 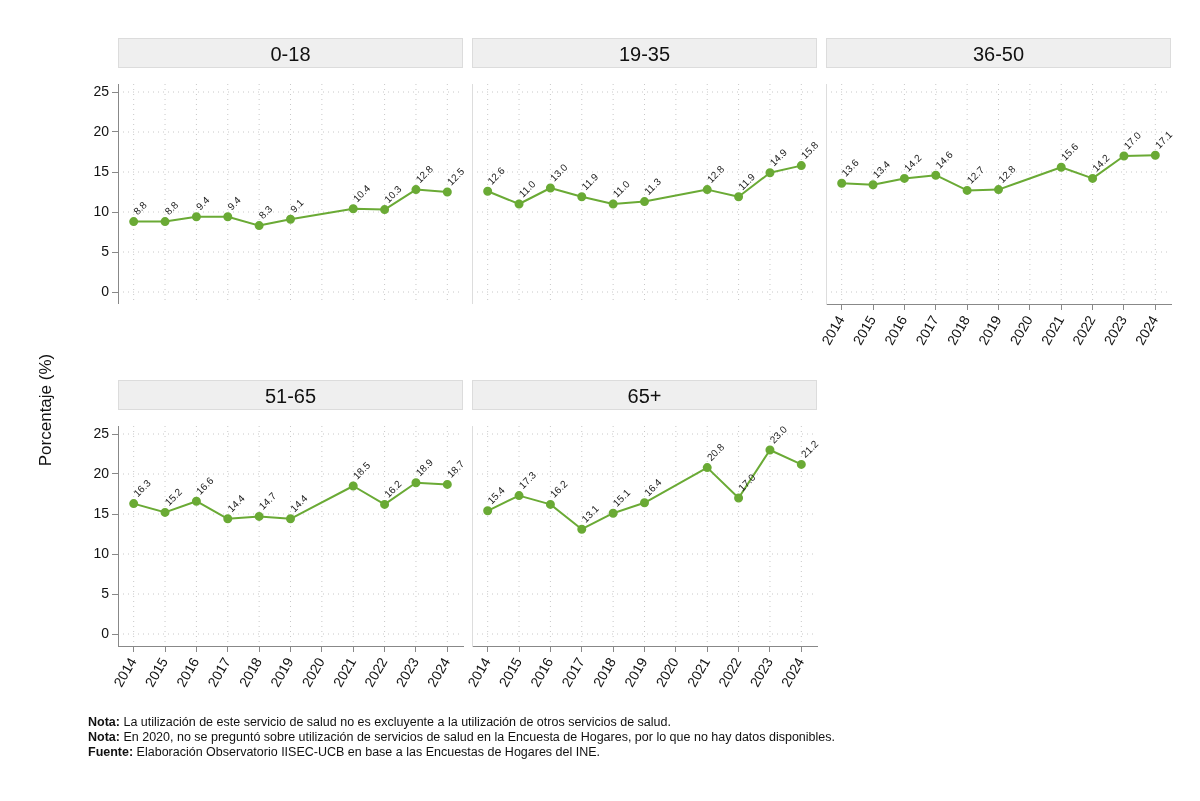 What do you see at coordinates (290, 395) in the screenshot?
I see `chart-title: 51-65` at bounding box center [290, 395].